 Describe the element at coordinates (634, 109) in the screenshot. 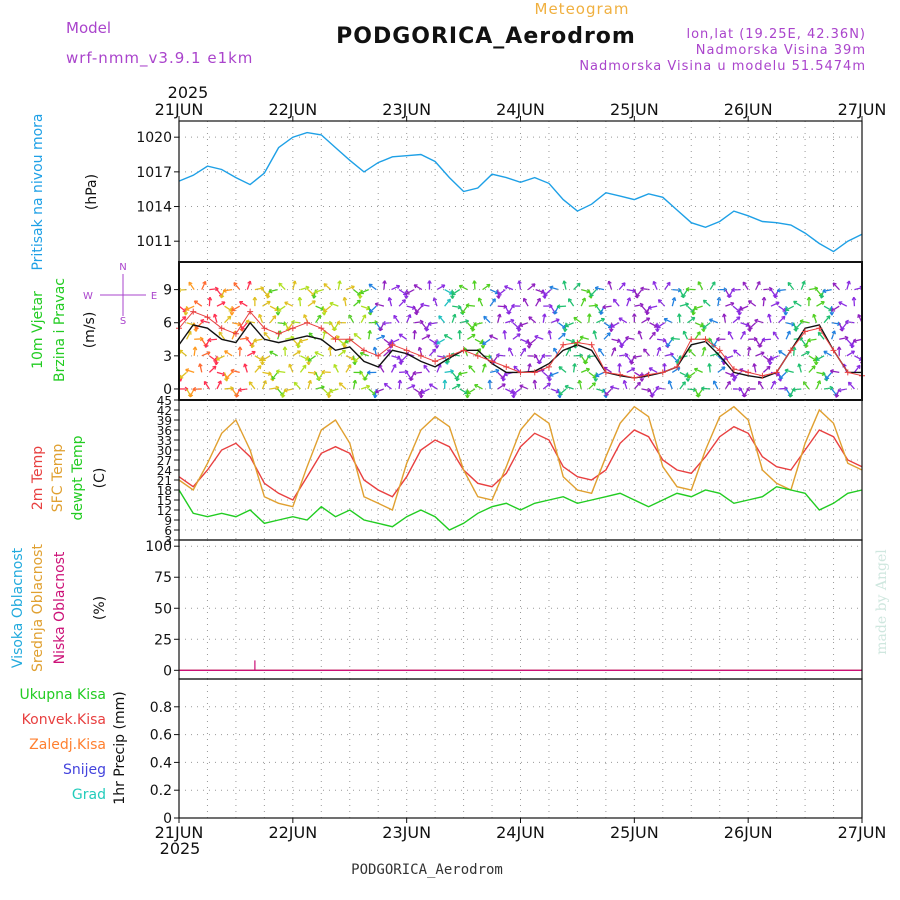

I see `top-day-label: 25JUN` at that location.